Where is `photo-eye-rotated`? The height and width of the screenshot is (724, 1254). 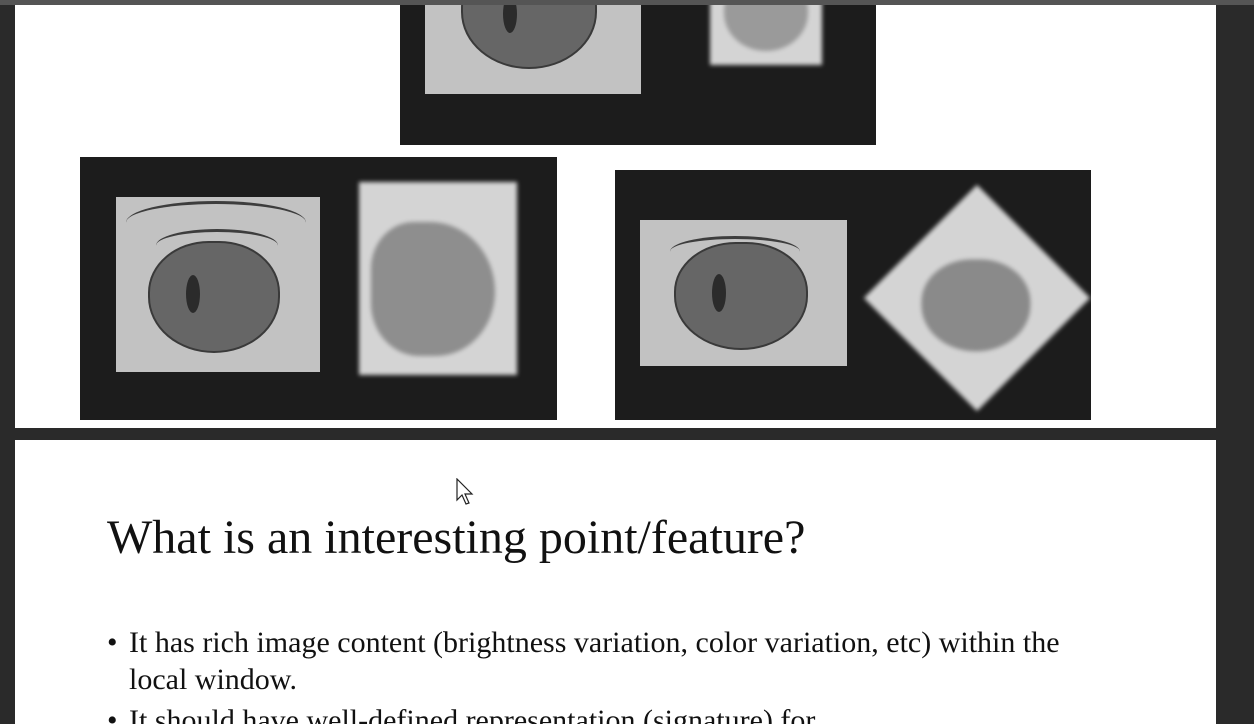
photo-eye-rotated is located at coordinates (853, 295).